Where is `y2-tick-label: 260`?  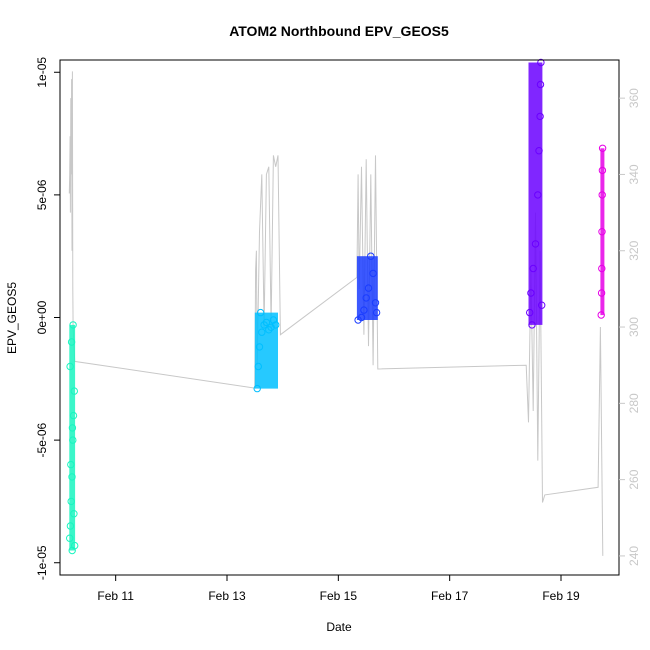 y2-tick-label: 260 is located at coordinates (634, 479).